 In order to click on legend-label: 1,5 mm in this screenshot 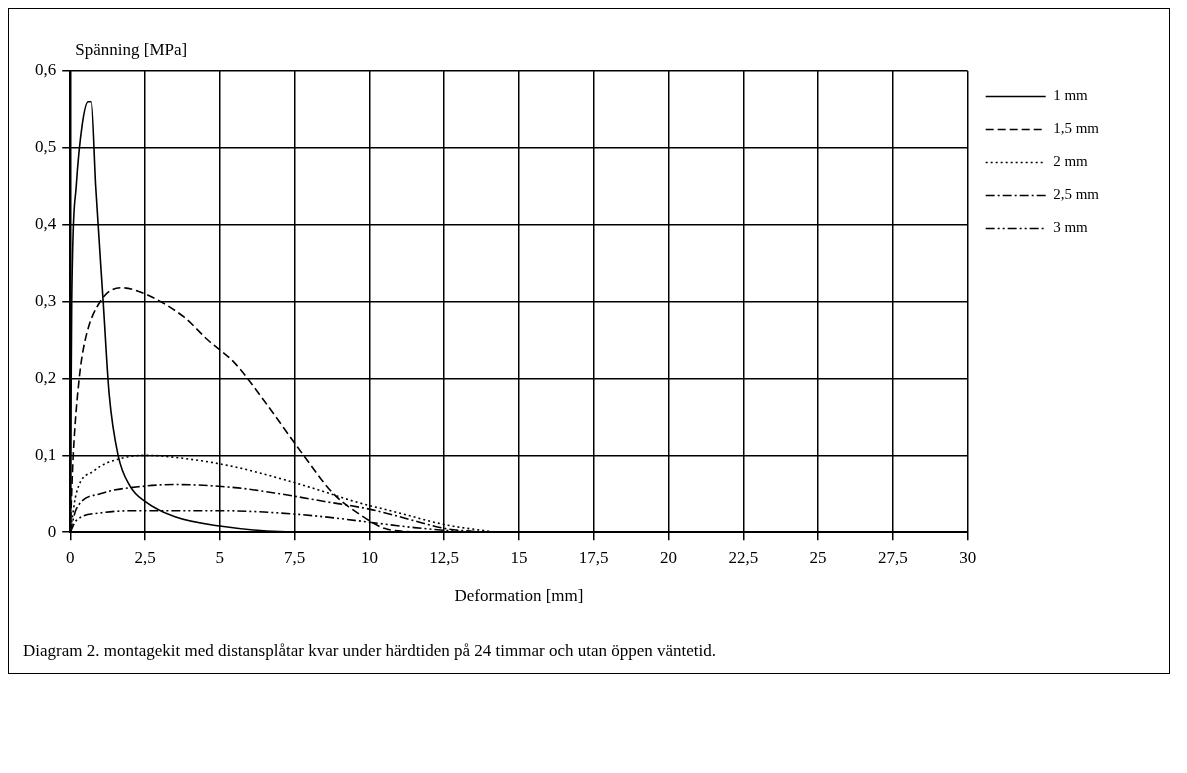, I will do `click(1076, 128)`.